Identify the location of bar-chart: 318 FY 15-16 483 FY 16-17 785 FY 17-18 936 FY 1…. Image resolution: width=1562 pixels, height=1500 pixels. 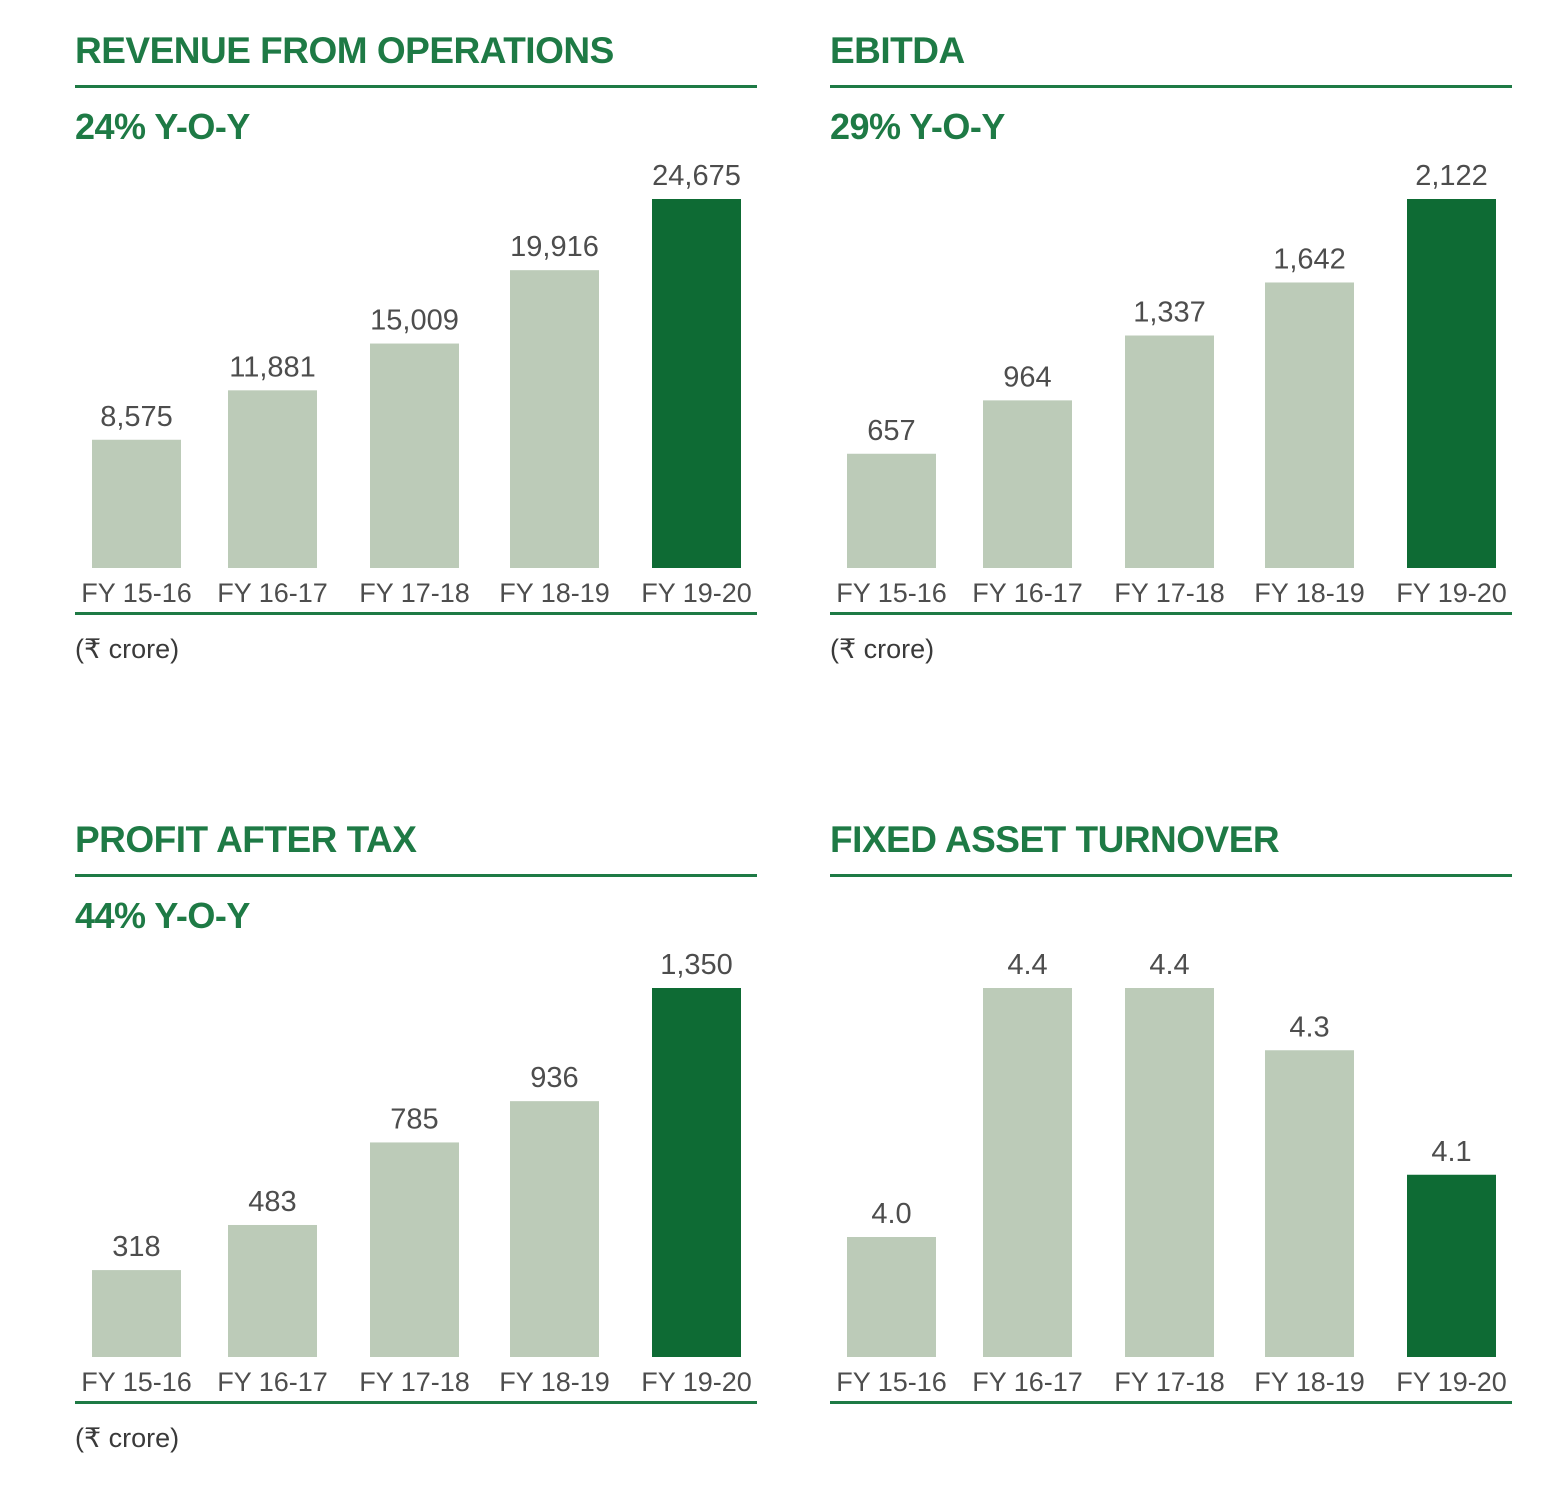
(416, 1173).